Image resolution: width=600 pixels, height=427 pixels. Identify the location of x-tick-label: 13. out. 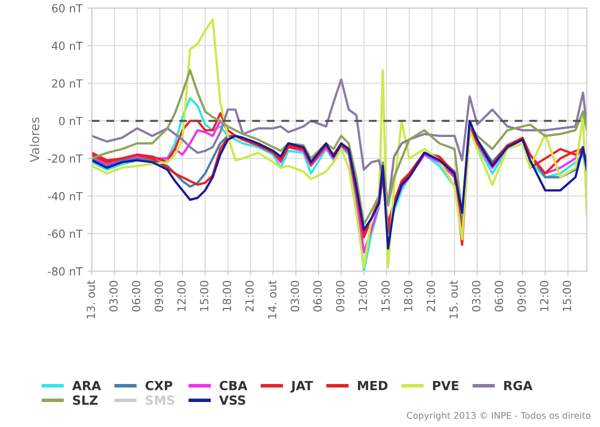
(91, 299).